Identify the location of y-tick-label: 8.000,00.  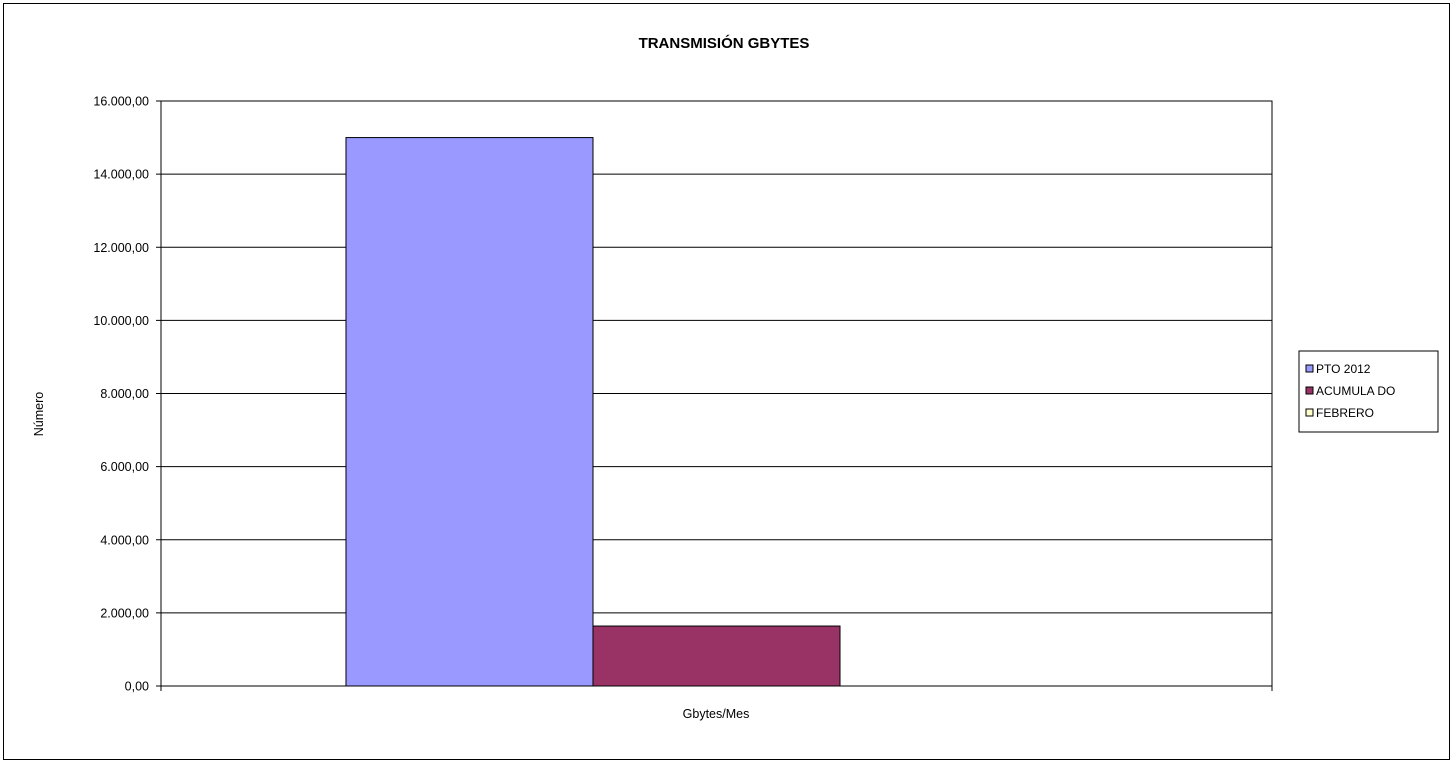
(124, 394).